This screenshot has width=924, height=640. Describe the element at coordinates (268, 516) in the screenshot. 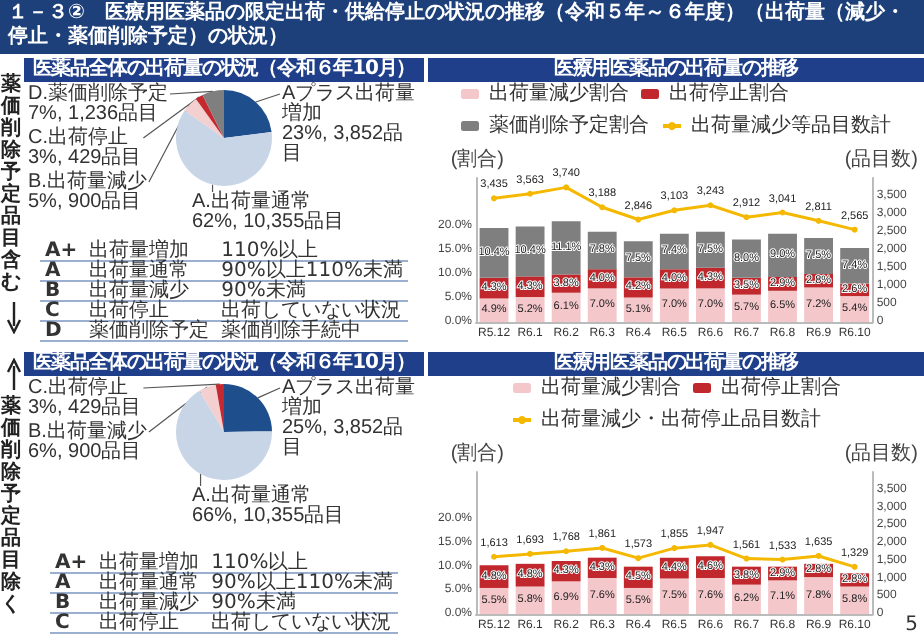

I see `data-label: 66%, 10,355品目` at that location.